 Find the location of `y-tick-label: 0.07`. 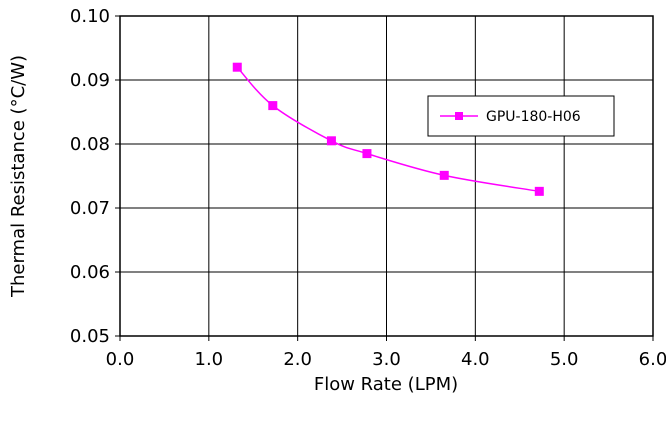

y-tick-label: 0.07 is located at coordinates (90, 208).